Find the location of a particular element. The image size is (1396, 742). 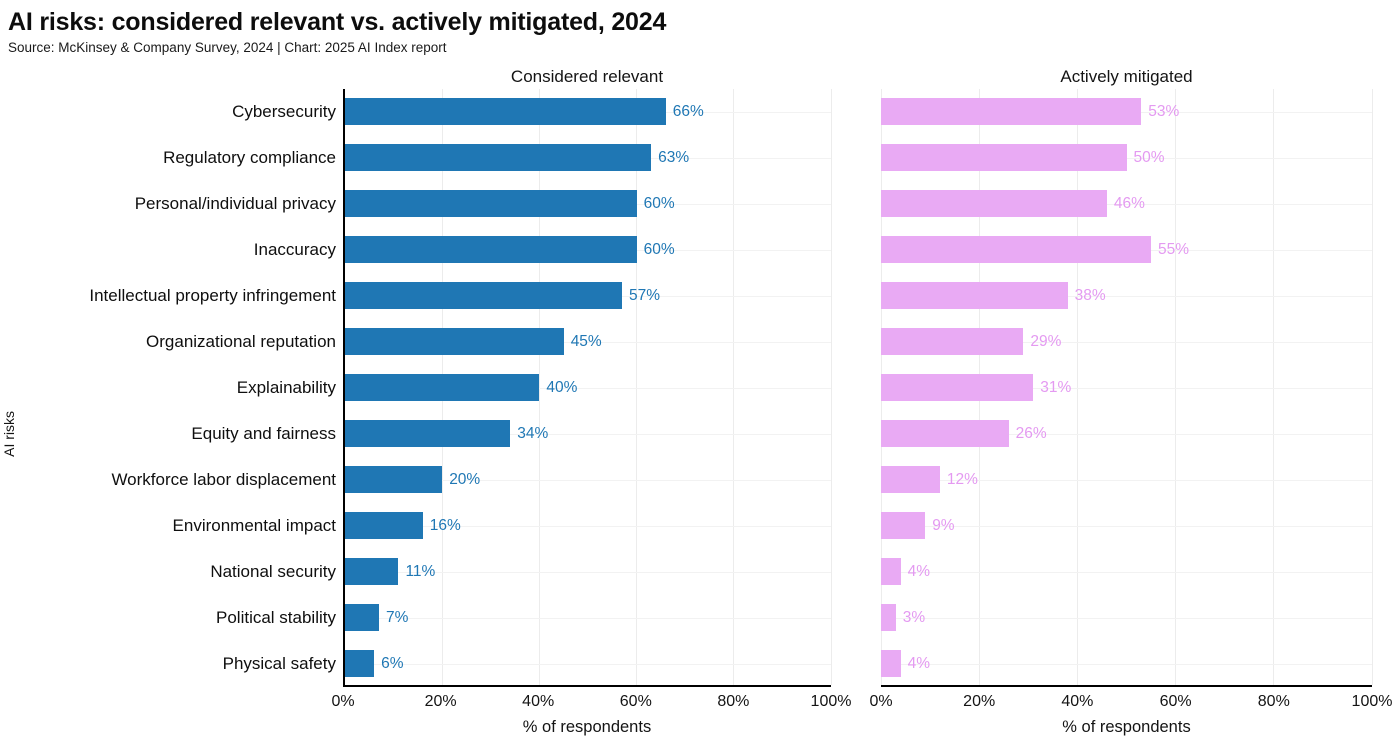

category-label: Equity and fairness is located at coordinates (263, 433).